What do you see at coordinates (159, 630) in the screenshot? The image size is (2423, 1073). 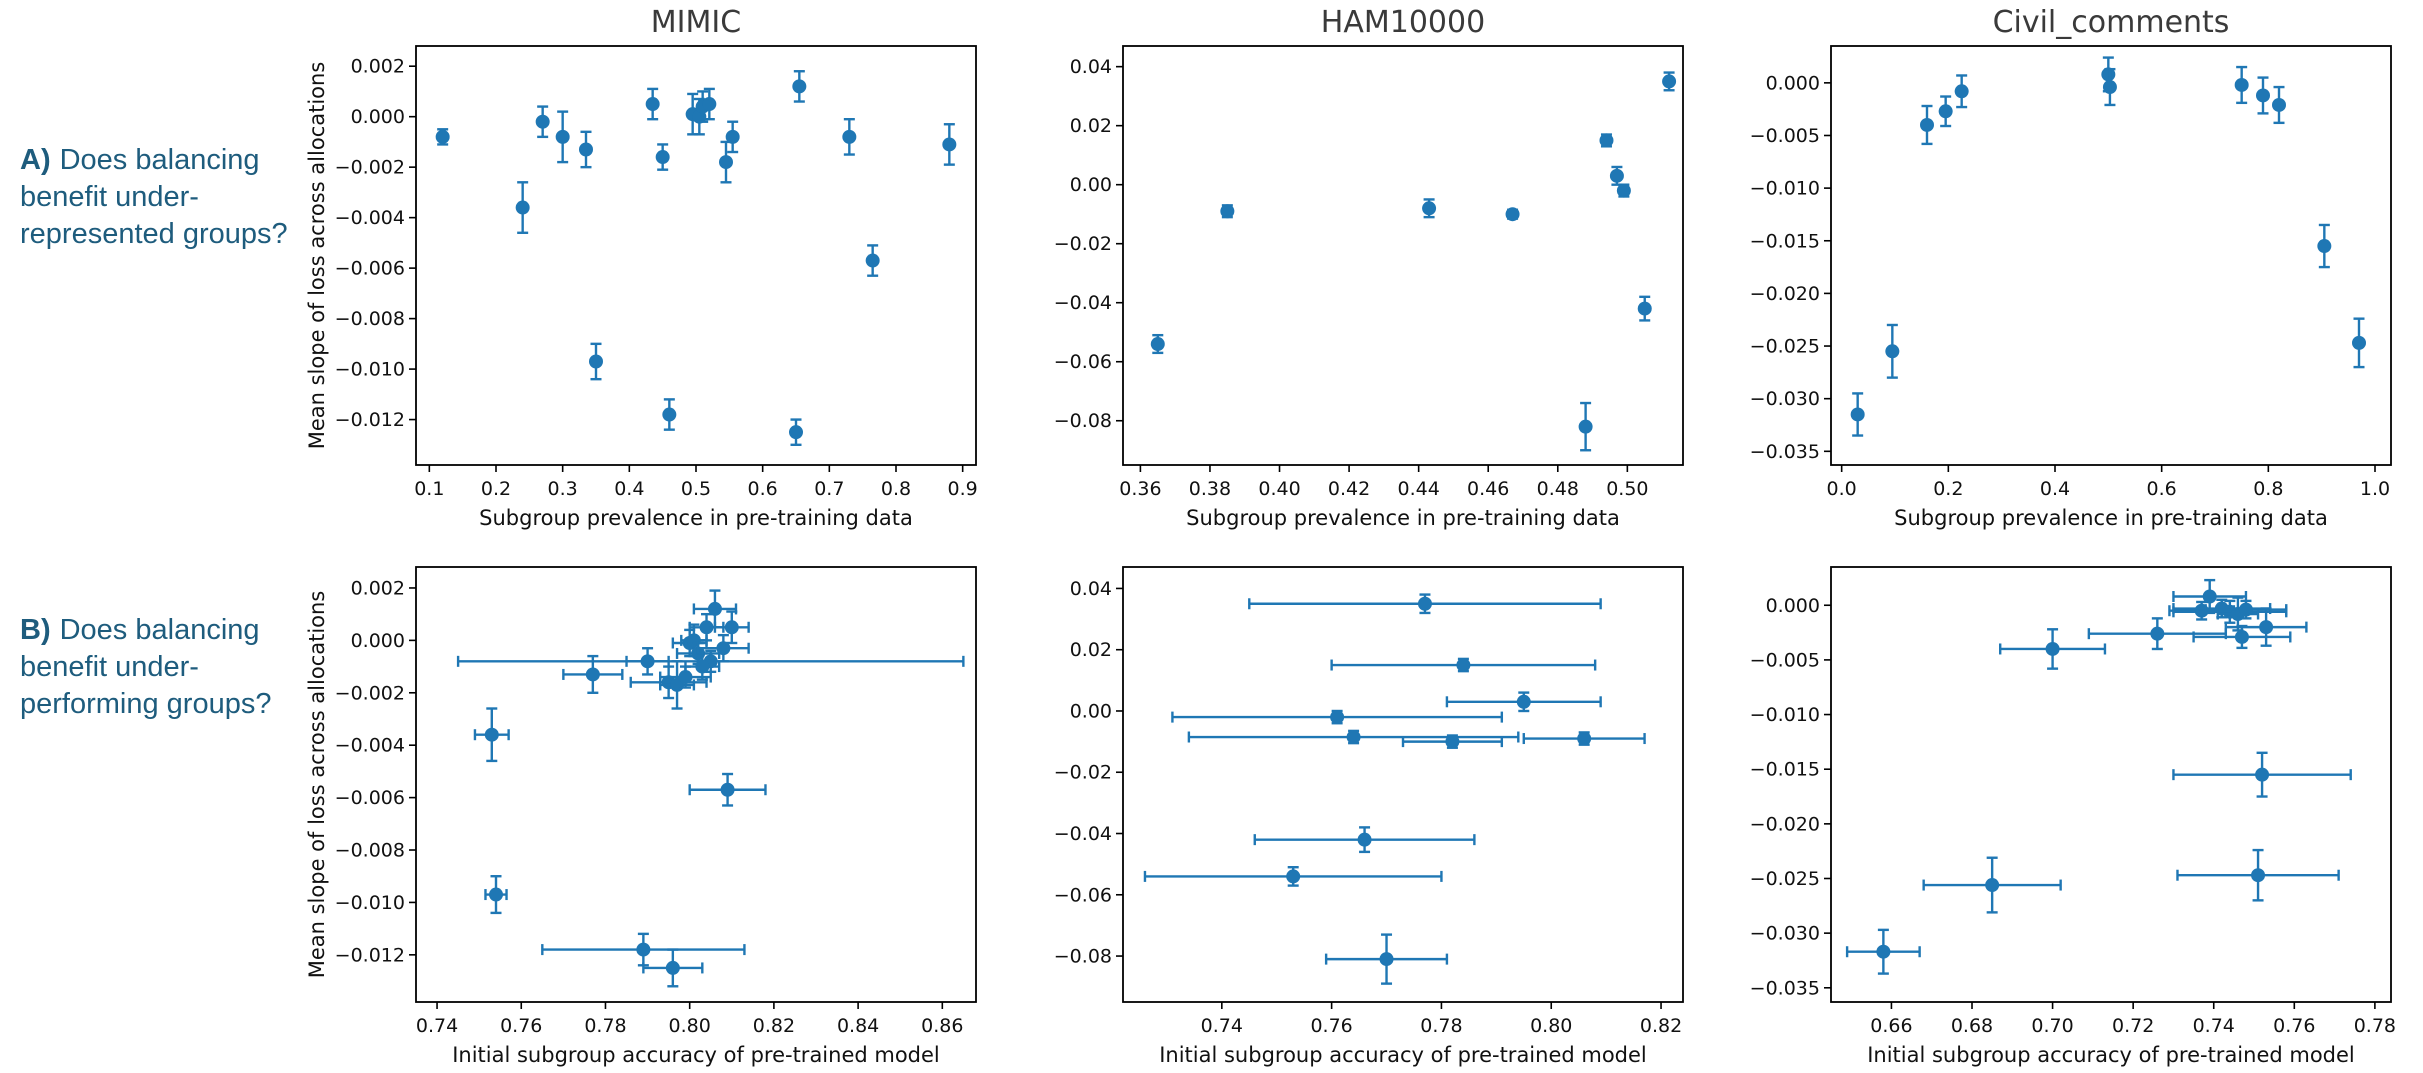 I see `question-b-text-1: Does balancing` at bounding box center [159, 630].